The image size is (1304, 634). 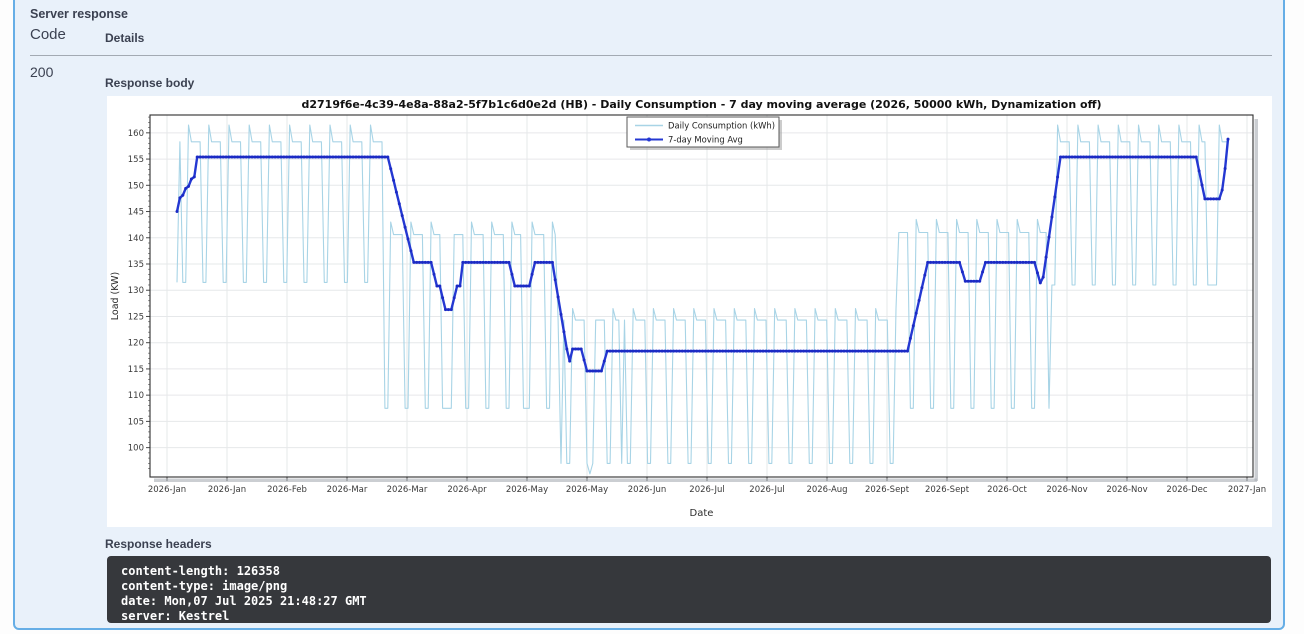 I want to click on svg-text: 120, so click(x=136, y=344).